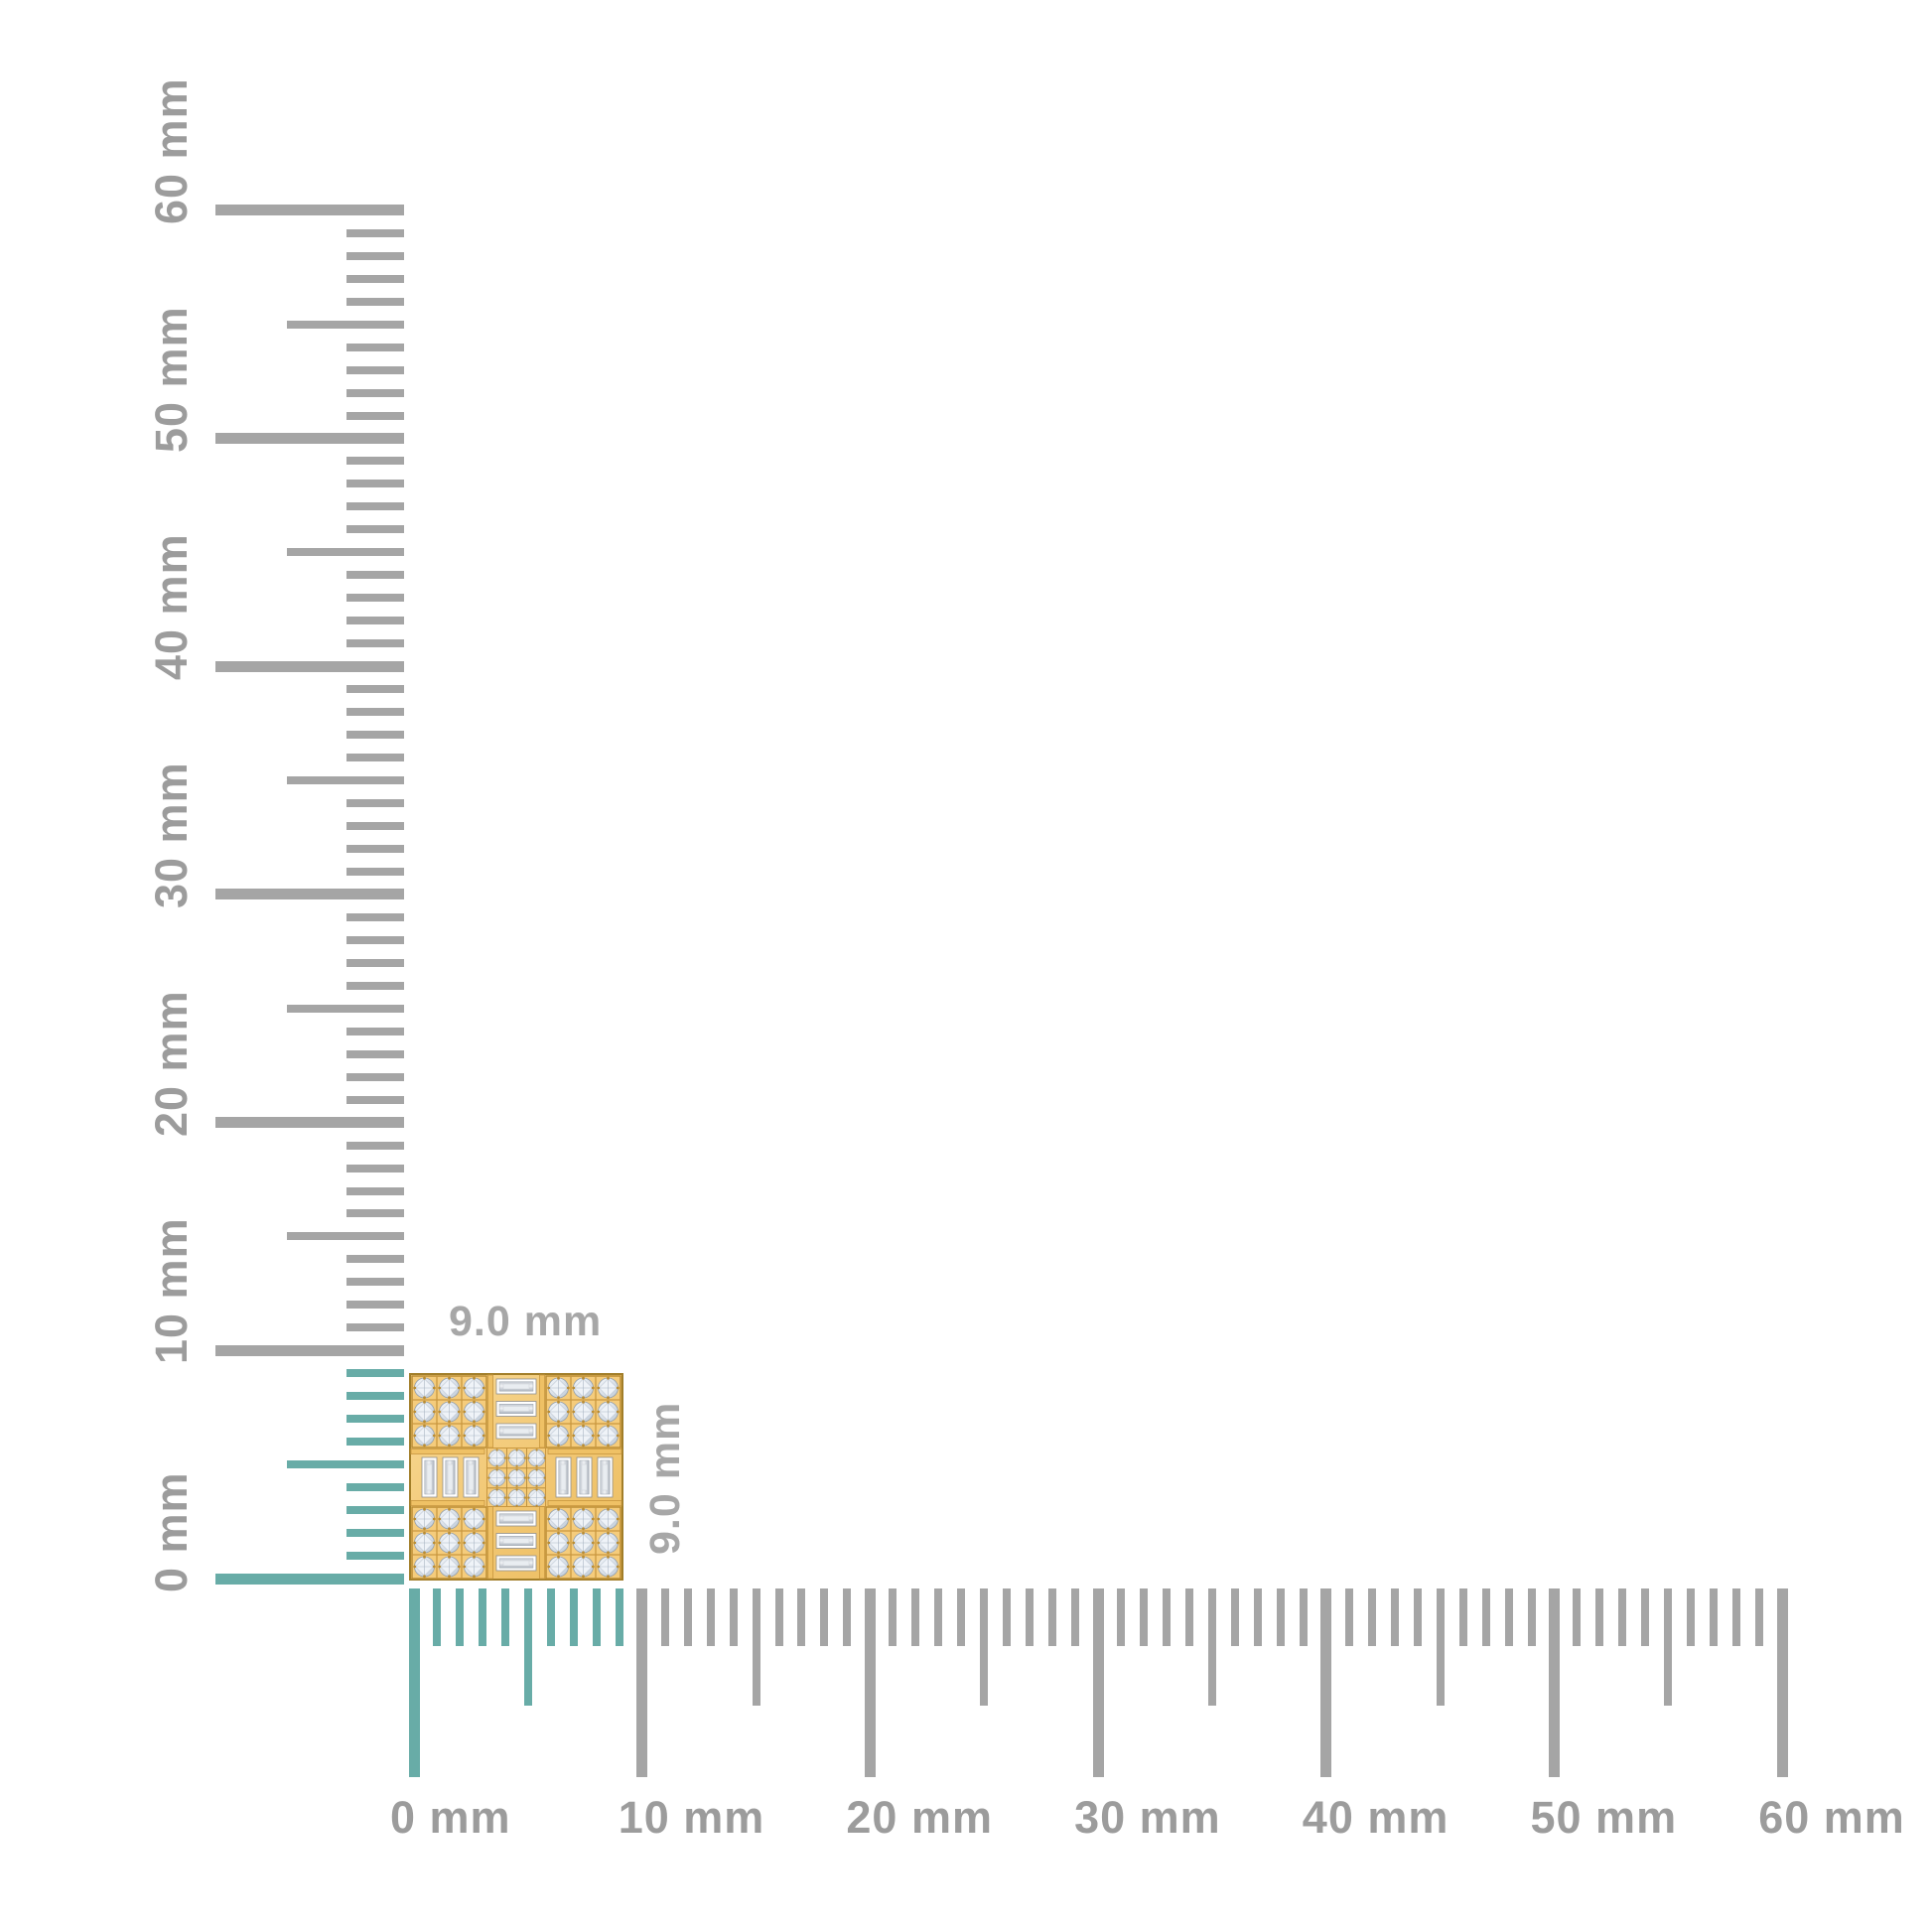 The image size is (1932, 1932). What do you see at coordinates (1144, 1617) in the screenshot?
I see `h-ruler-tick-32mm` at bounding box center [1144, 1617].